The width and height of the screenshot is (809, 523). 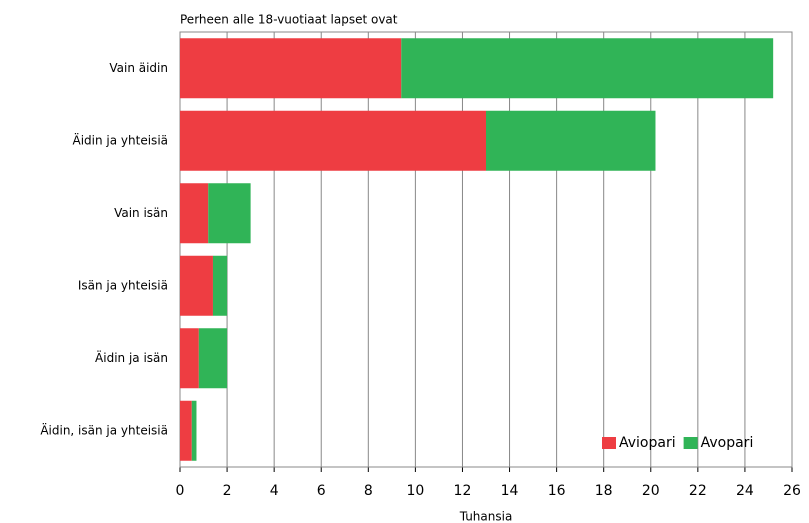 I want to click on y-tick-label: Äidin ja isän, so click(x=131, y=357).